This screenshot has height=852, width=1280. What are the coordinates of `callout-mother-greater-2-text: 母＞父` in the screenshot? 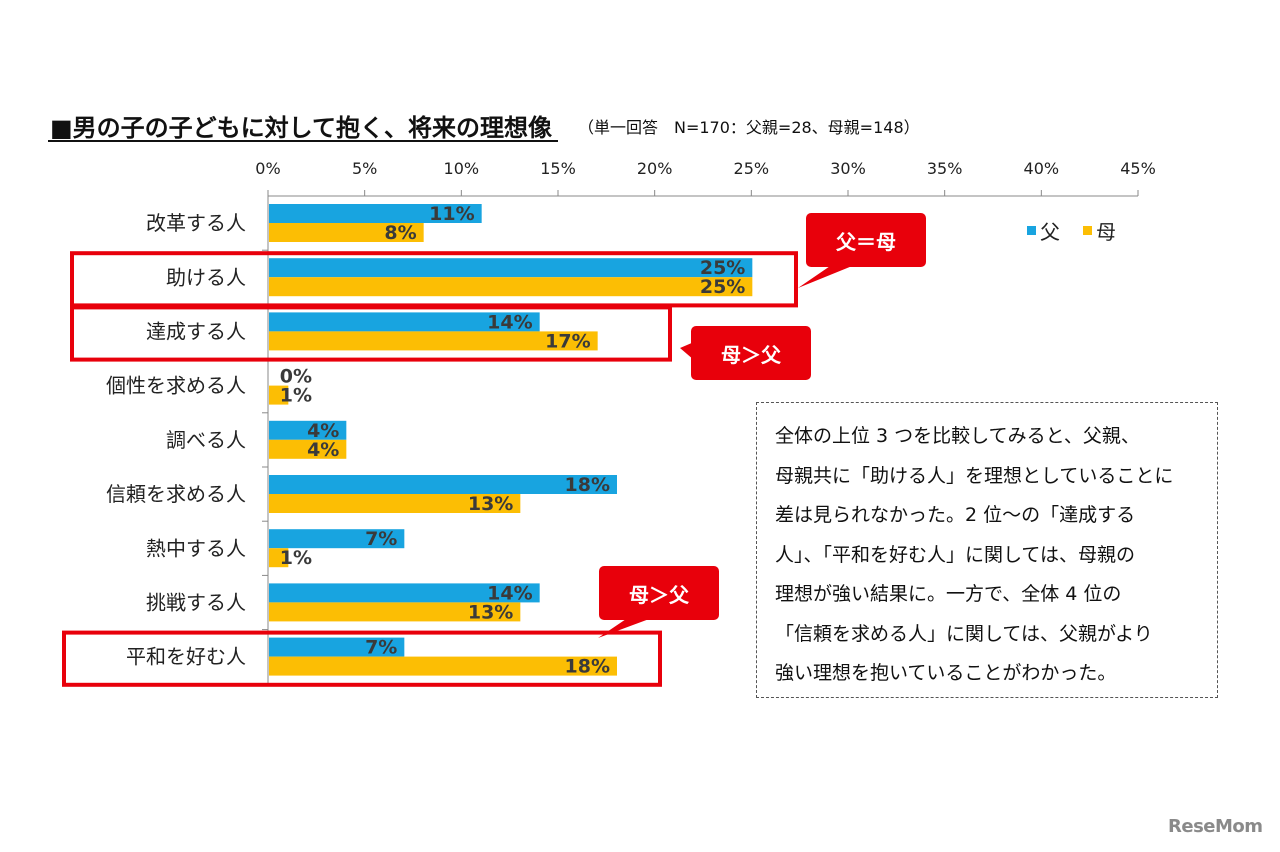 It's located at (659, 594).